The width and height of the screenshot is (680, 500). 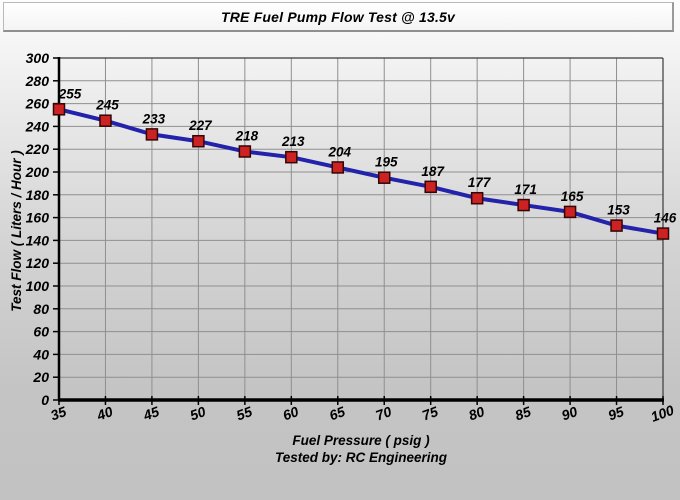 What do you see at coordinates (107, 105) in the screenshot?
I see `data-point-label: 245` at bounding box center [107, 105].